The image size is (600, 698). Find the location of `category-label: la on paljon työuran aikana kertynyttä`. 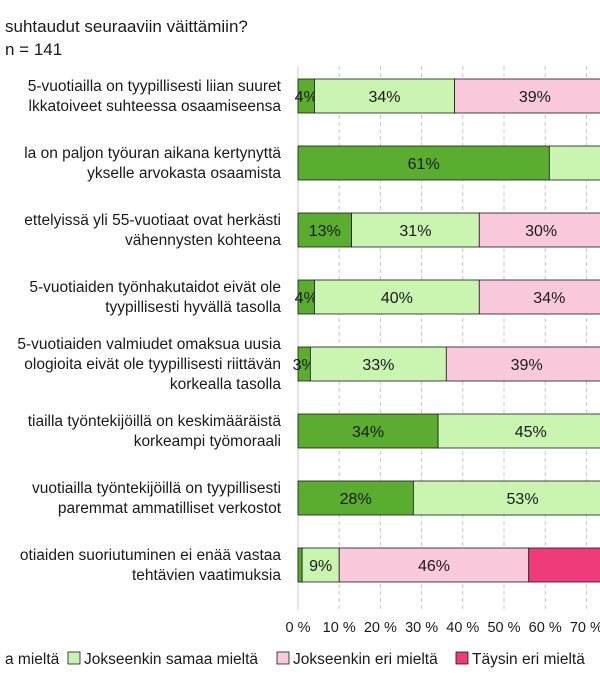

category-label: la on paljon työuran aikana kertynyttä is located at coordinates (152, 153).